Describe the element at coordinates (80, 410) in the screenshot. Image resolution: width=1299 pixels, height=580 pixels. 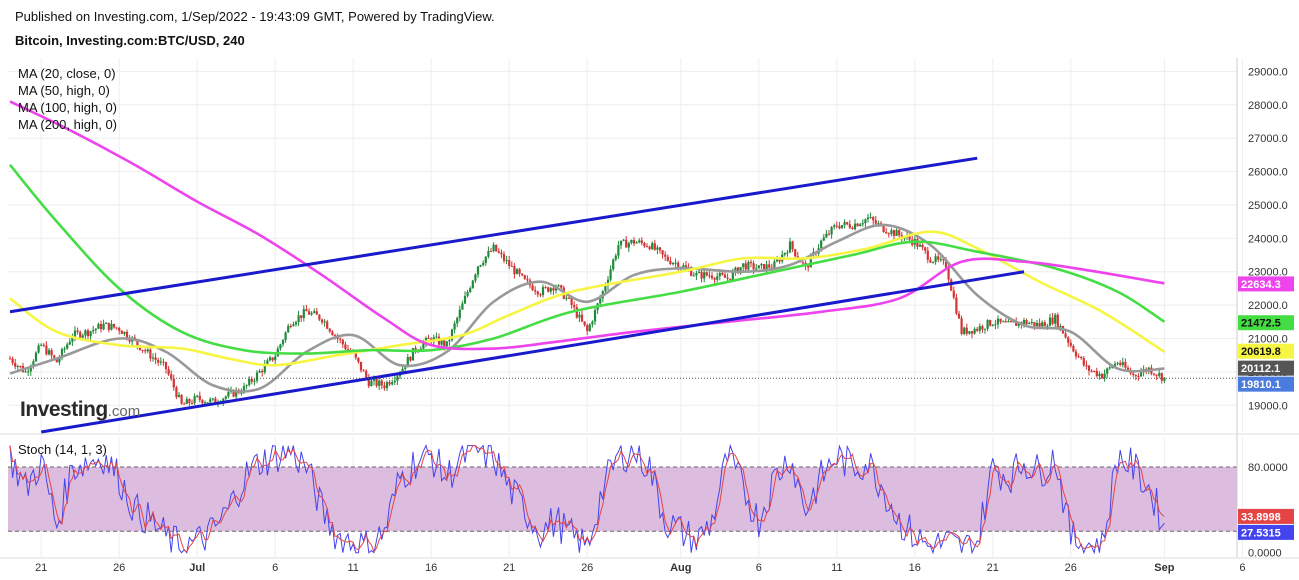
I see `investing-logo: Investing.com` at that location.